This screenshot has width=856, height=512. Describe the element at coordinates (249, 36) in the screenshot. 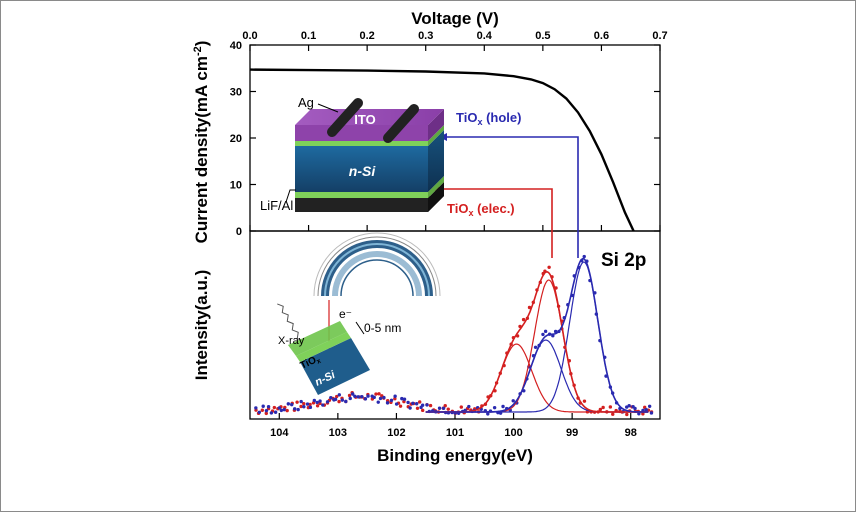

I see `voltage-tick-label: 0.0` at that location.